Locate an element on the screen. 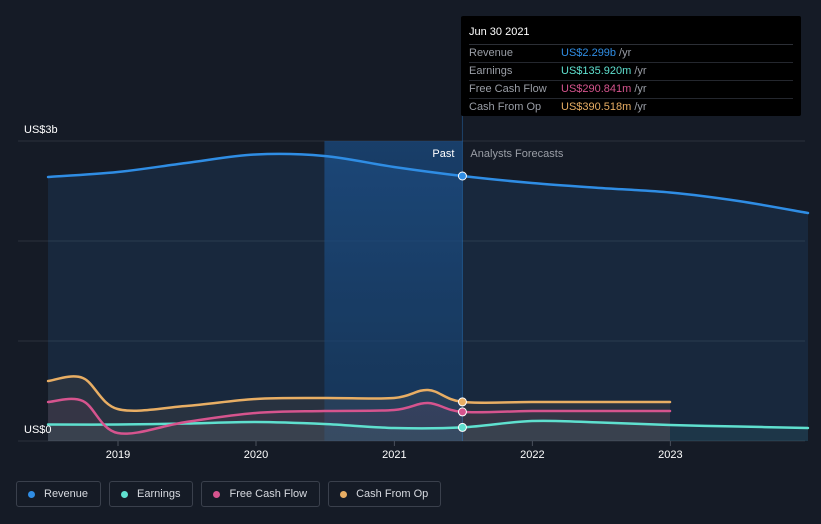 This screenshot has height=524, width=821. legend-label: Revenue is located at coordinates (66, 494).